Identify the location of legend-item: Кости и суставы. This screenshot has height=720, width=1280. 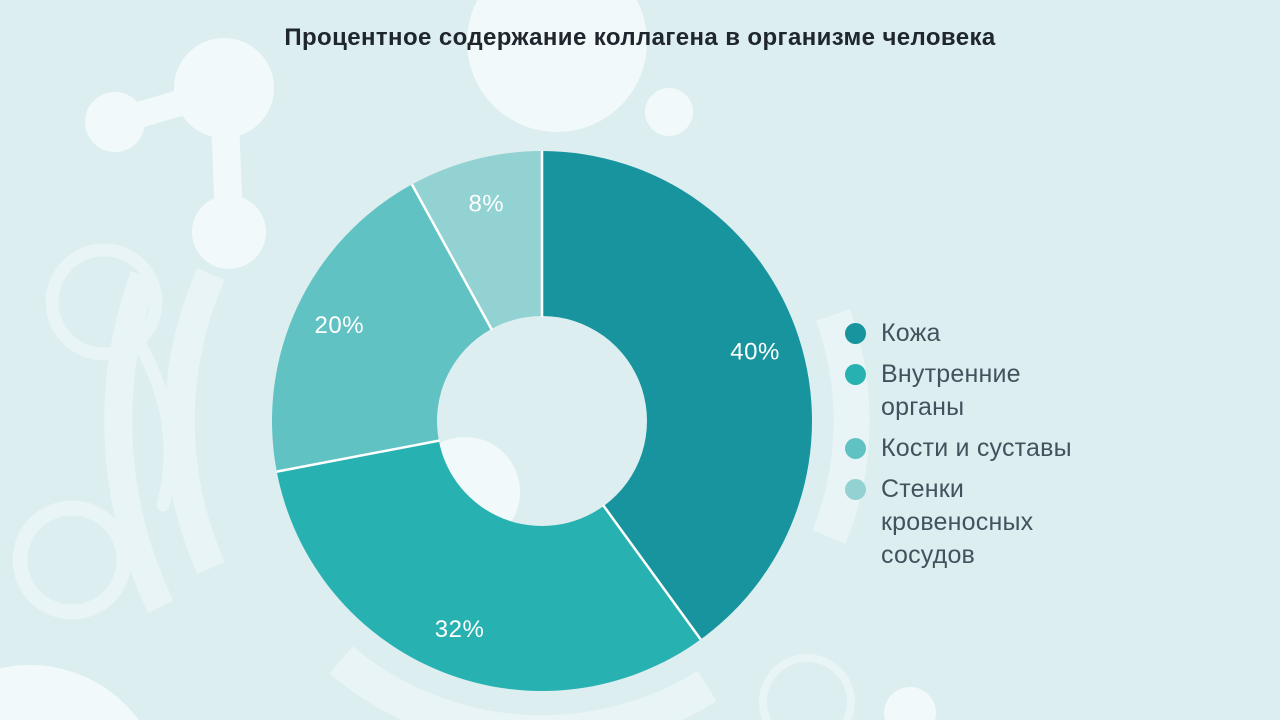
(975, 448).